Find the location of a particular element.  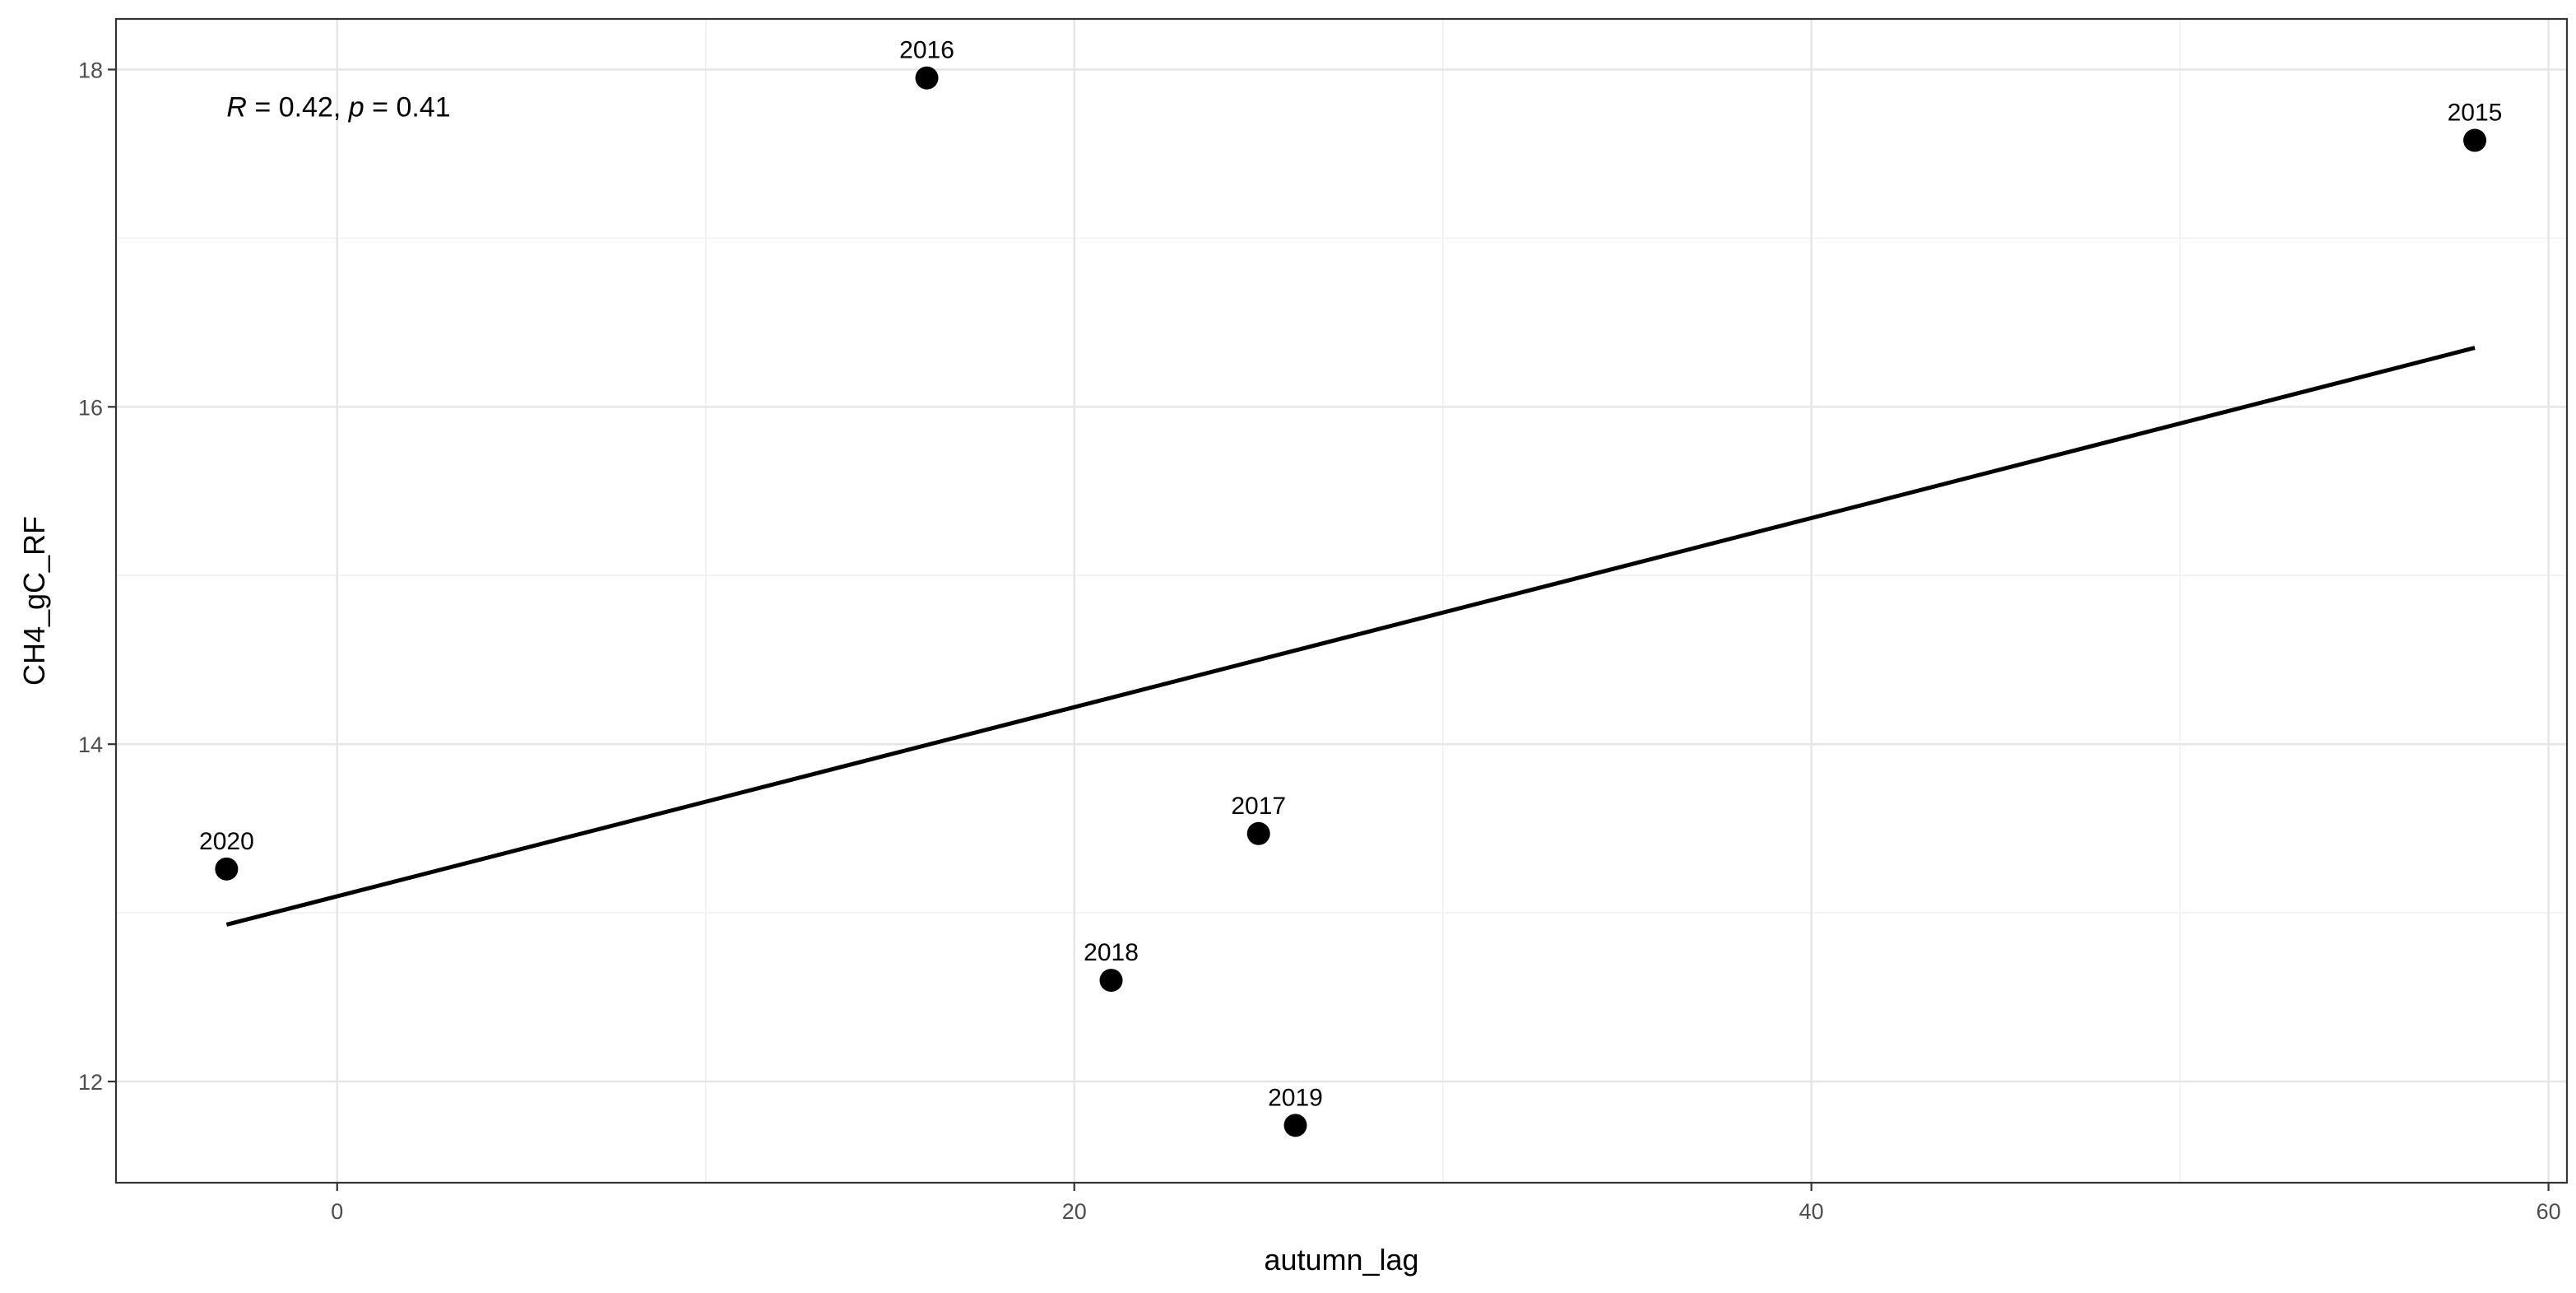

p-value: = 0.41 is located at coordinates (407, 107).